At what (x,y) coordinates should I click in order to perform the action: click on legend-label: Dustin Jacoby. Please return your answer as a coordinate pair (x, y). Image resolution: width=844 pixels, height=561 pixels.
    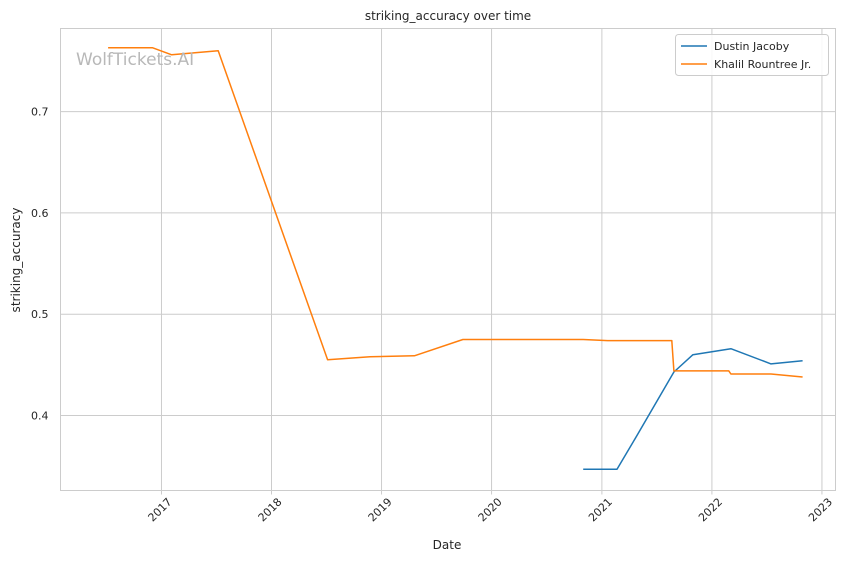
    Looking at the image, I should click on (752, 46).